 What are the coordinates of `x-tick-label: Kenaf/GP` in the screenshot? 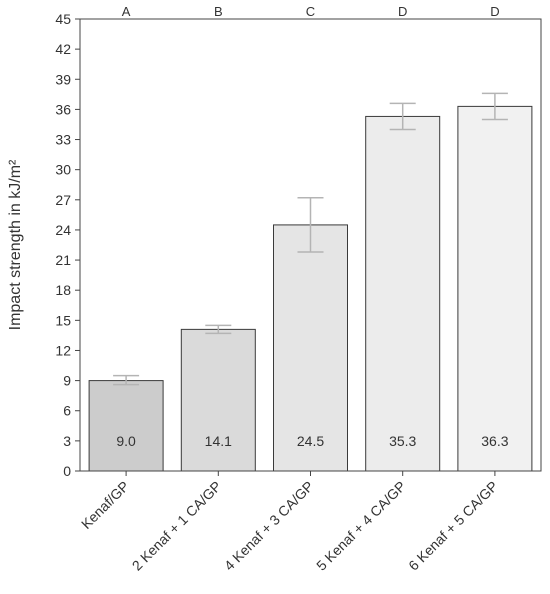 It's located at (105, 505).